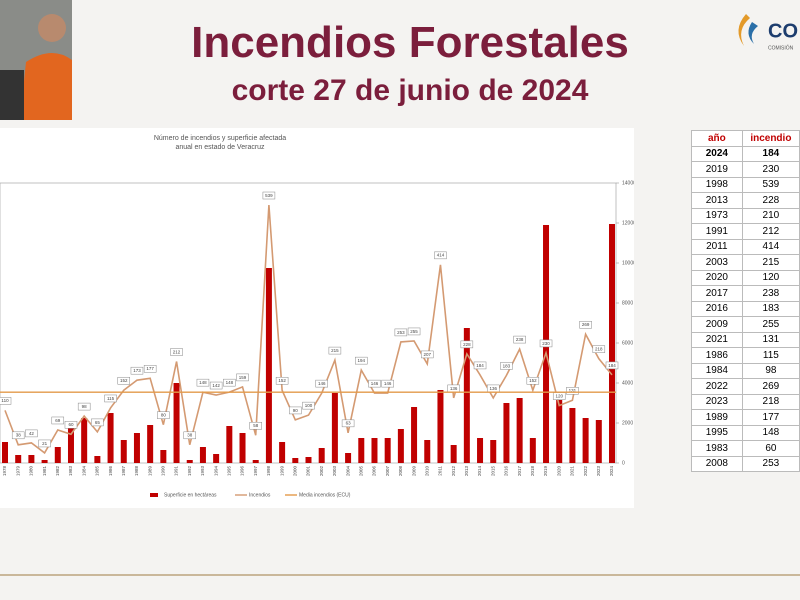 This screenshot has width=800, height=600. What do you see at coordinates (203, 382) in the screenshot?
I see `value-label: 148` at bounding box center [203, 382].